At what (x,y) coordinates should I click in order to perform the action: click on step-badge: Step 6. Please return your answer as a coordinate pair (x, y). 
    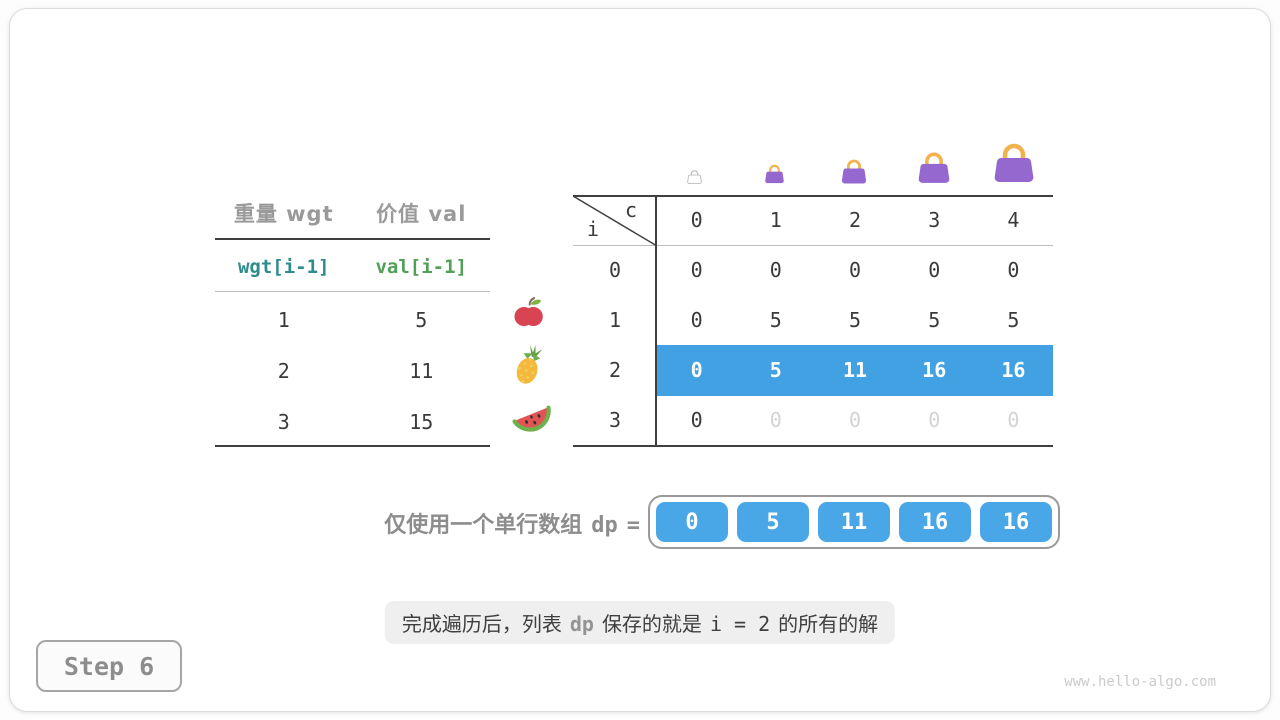
    Looking at the image, I should click on (109, 666).